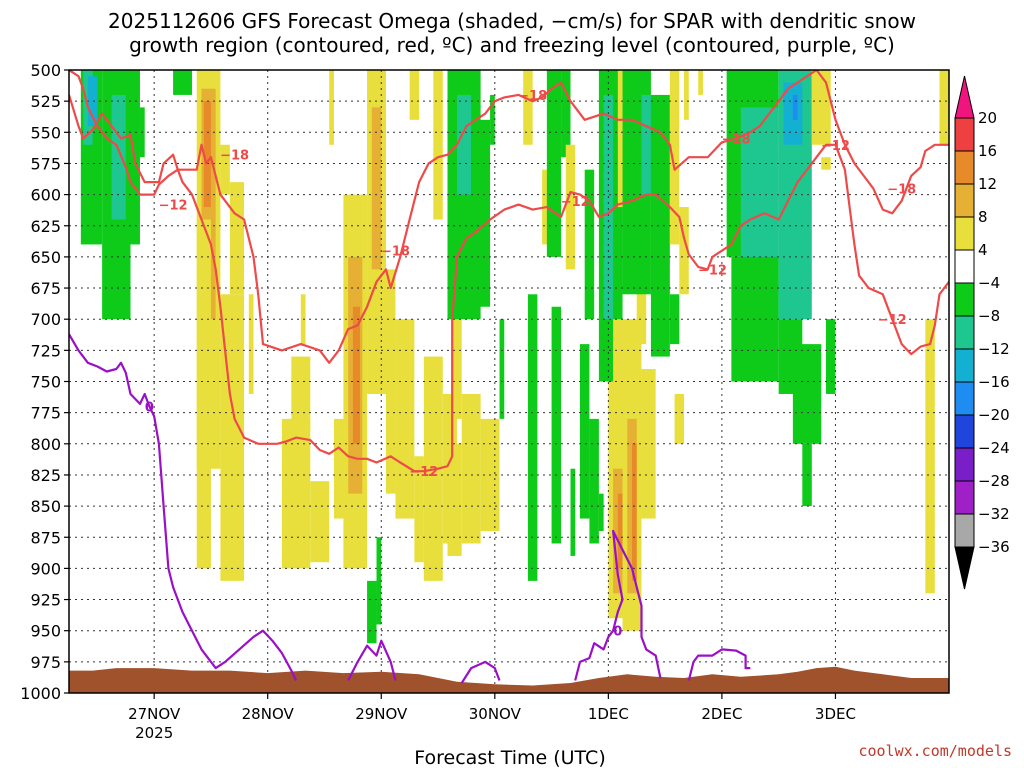 The height and width of the screenshot is (768, 1024). What do you see at coordinates (575, 202) in the screenshot?
I see `dgz-contour-label-5: −12` at bounding box center [575, 202].